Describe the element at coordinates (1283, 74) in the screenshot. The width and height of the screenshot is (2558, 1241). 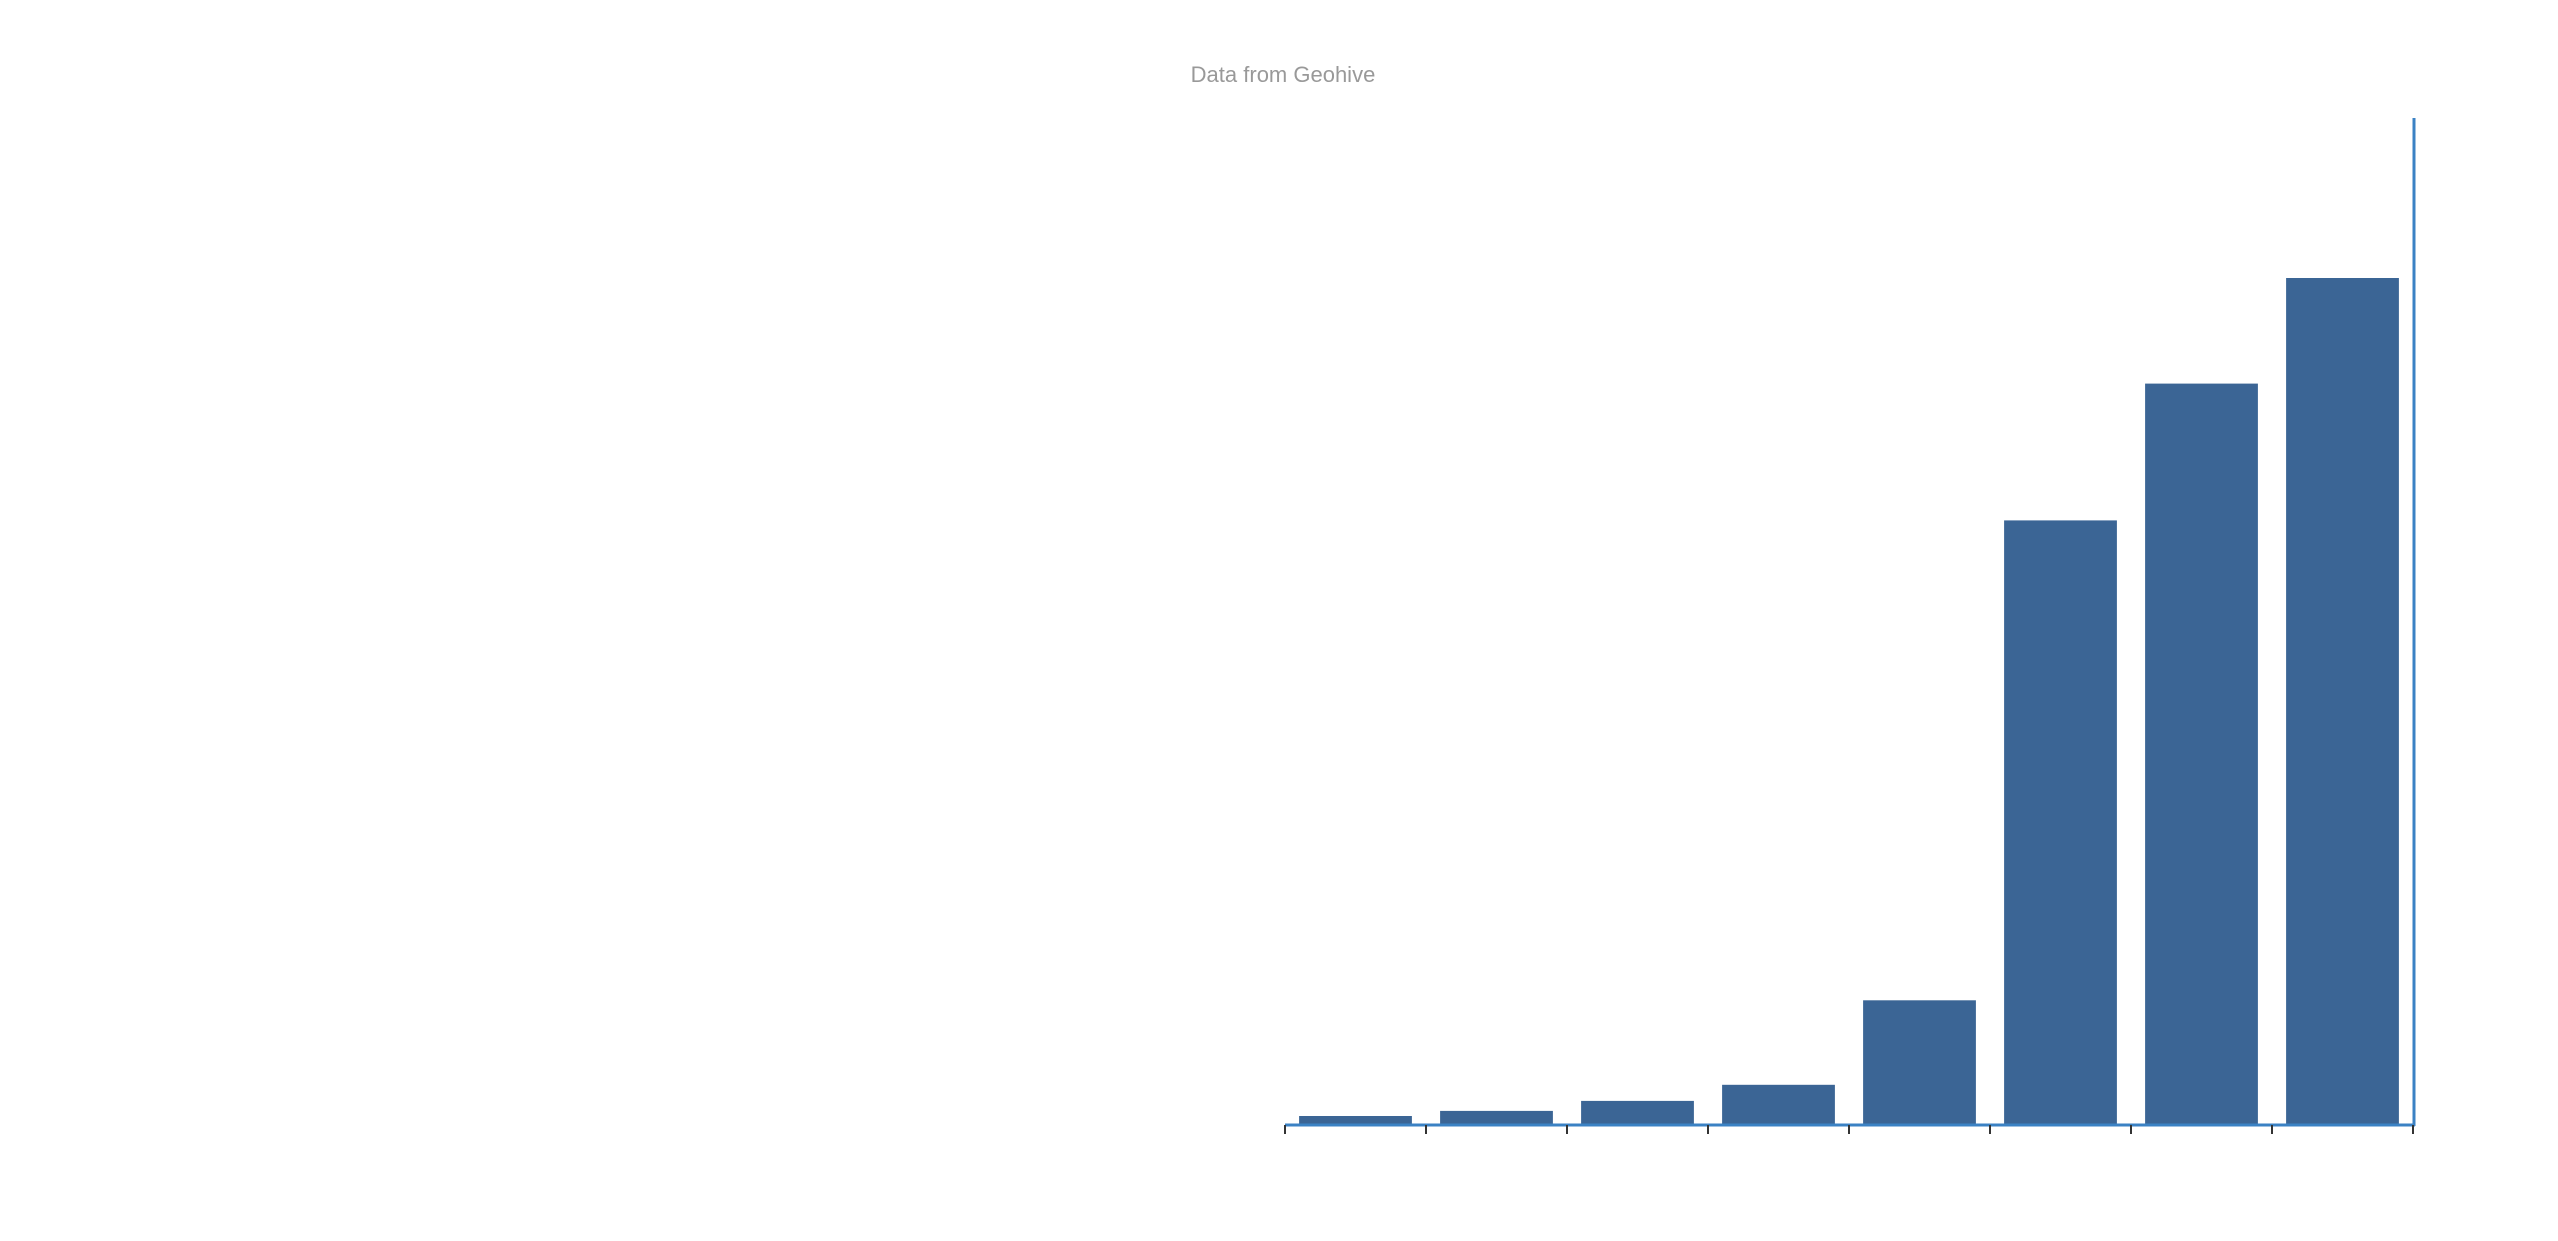
I see `chart-subtitle: Data from Geohive` at that location.